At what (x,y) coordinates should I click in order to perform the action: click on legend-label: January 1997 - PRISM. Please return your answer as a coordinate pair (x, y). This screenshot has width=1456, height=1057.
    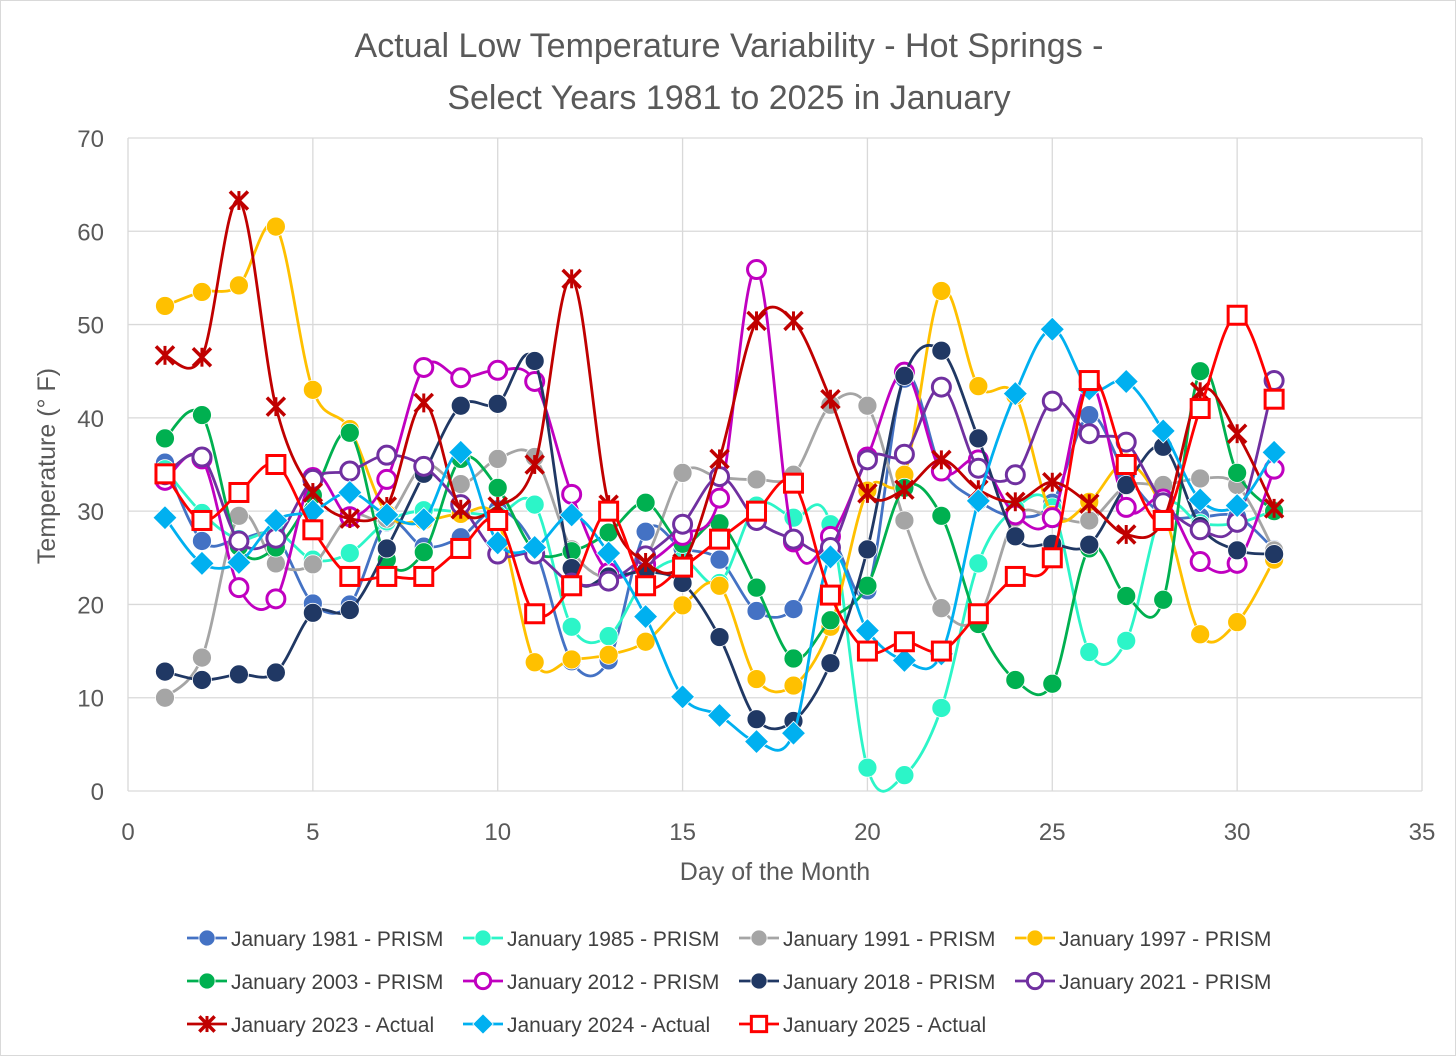
    Looking at the image, I should click on (1165, 939).